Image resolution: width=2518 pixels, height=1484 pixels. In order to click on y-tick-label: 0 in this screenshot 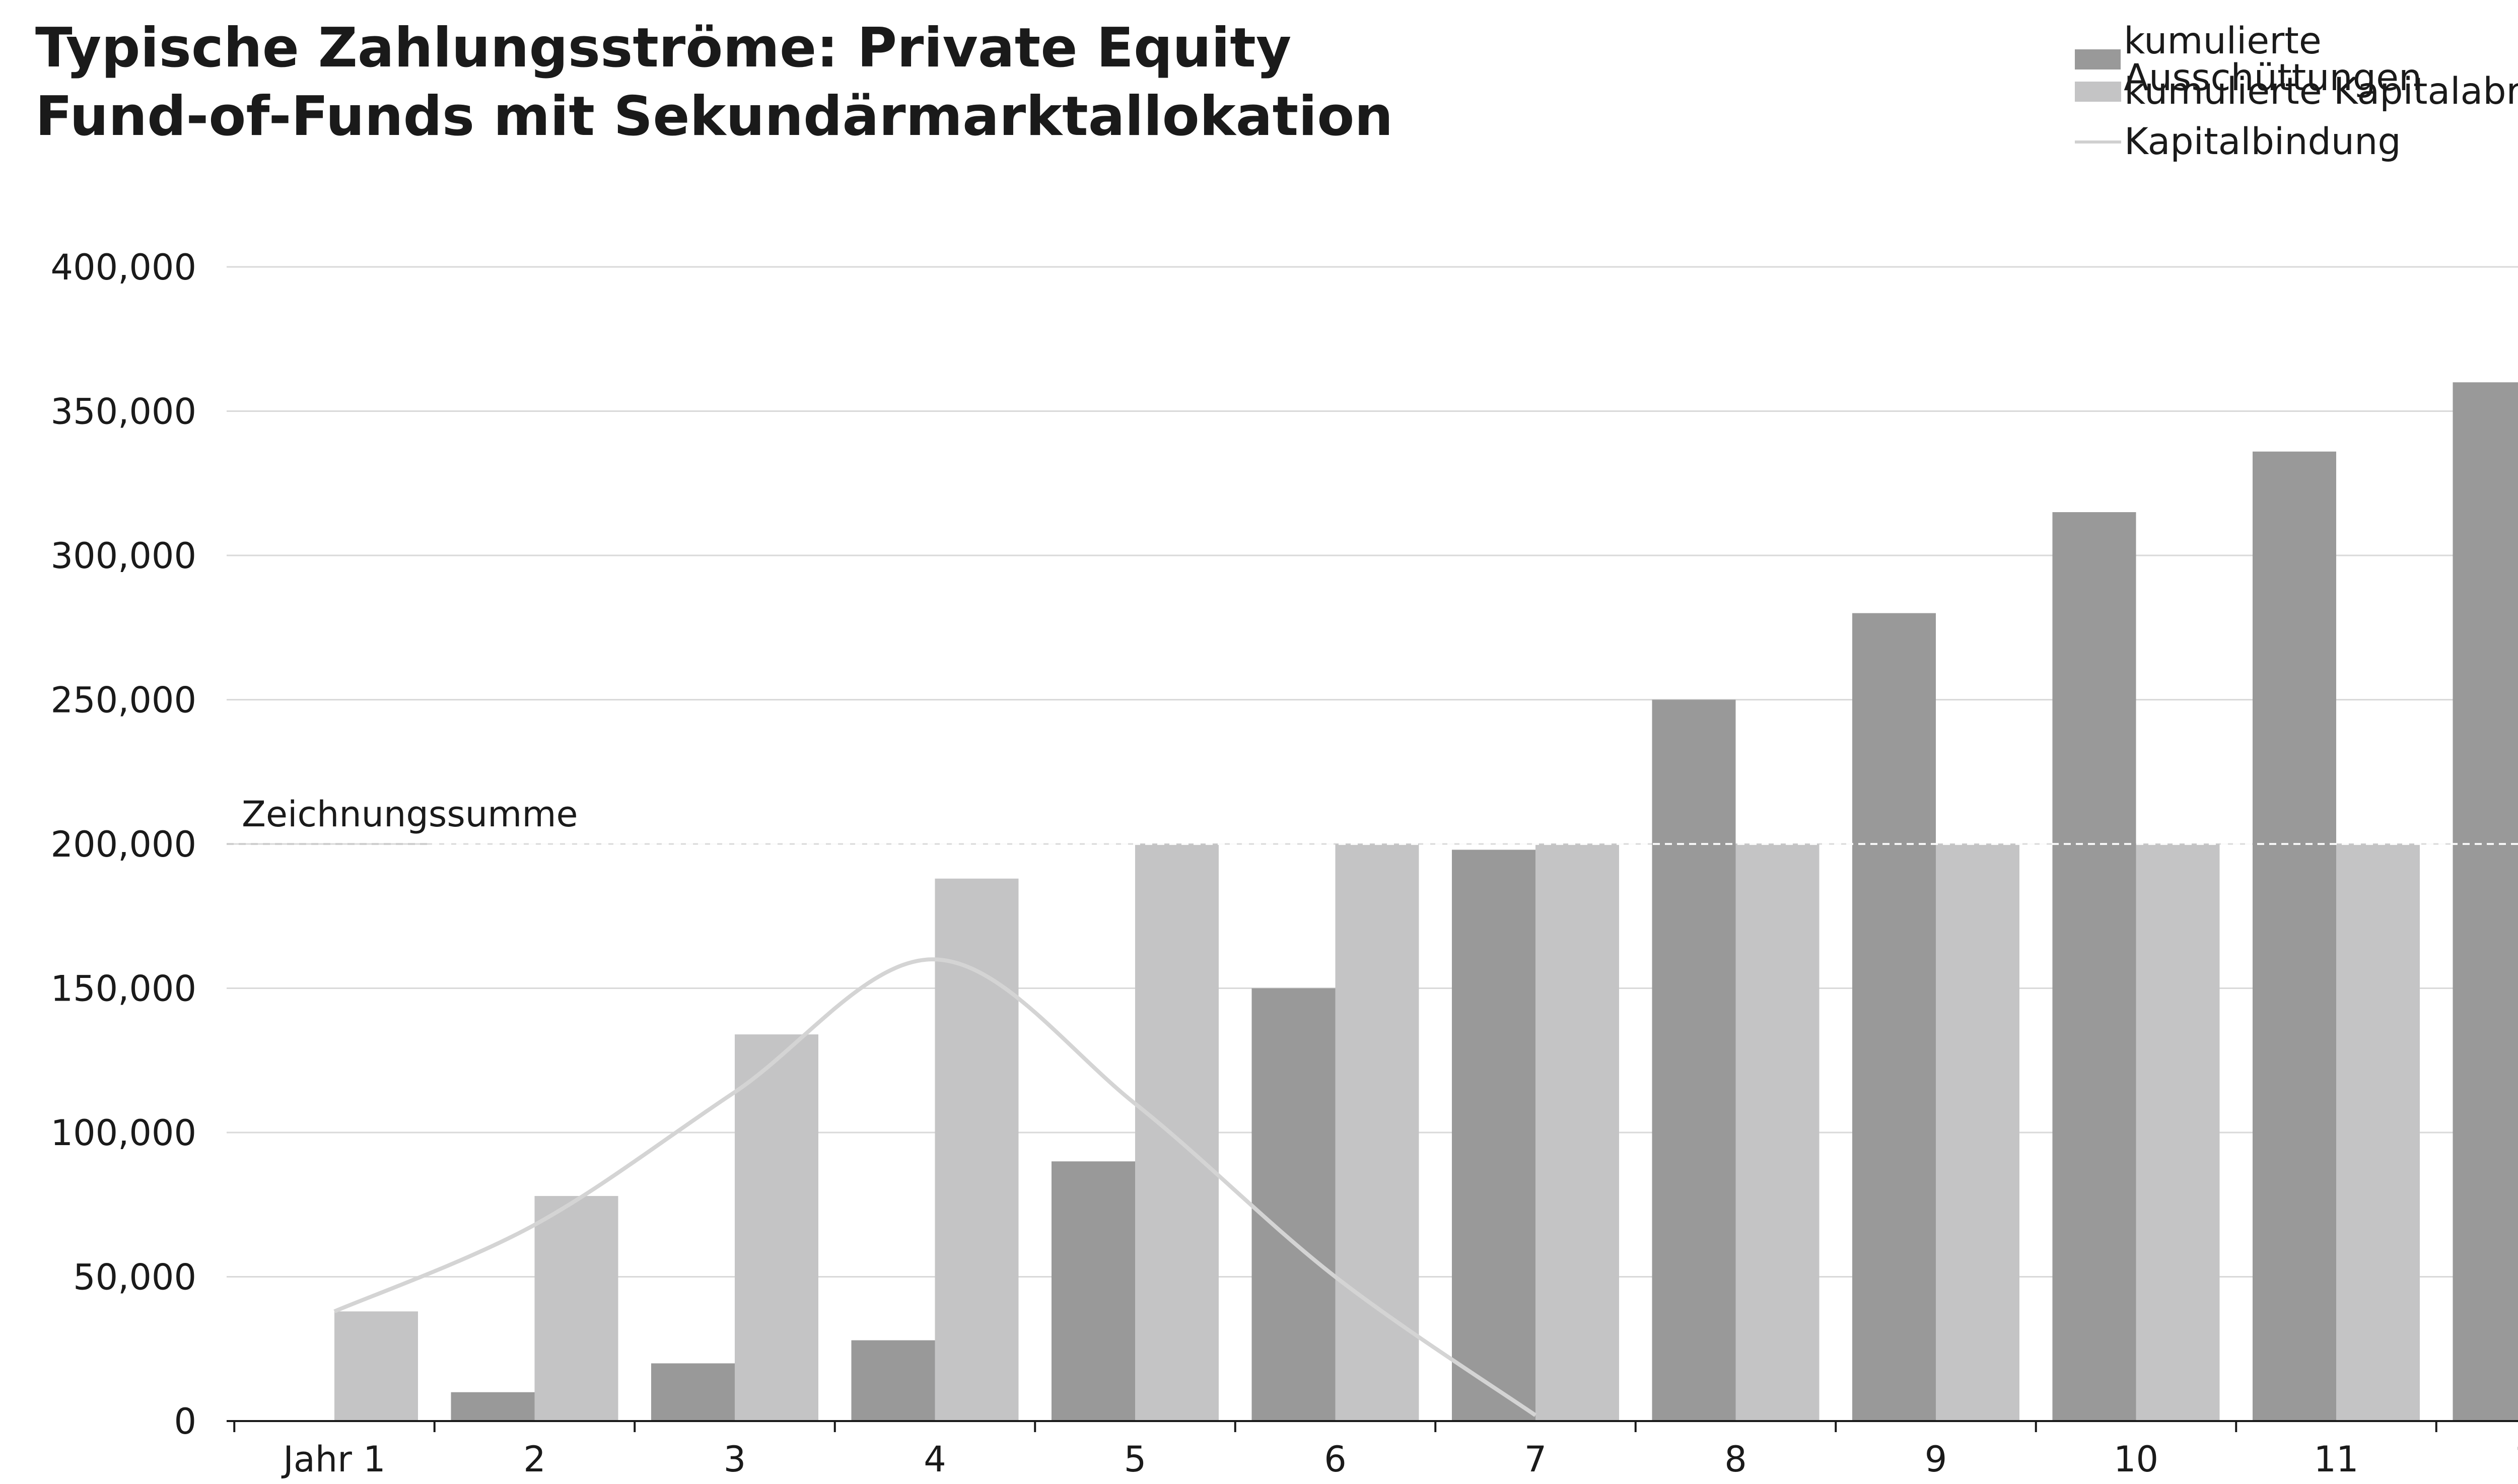, I will do `click(185, 1421)`.